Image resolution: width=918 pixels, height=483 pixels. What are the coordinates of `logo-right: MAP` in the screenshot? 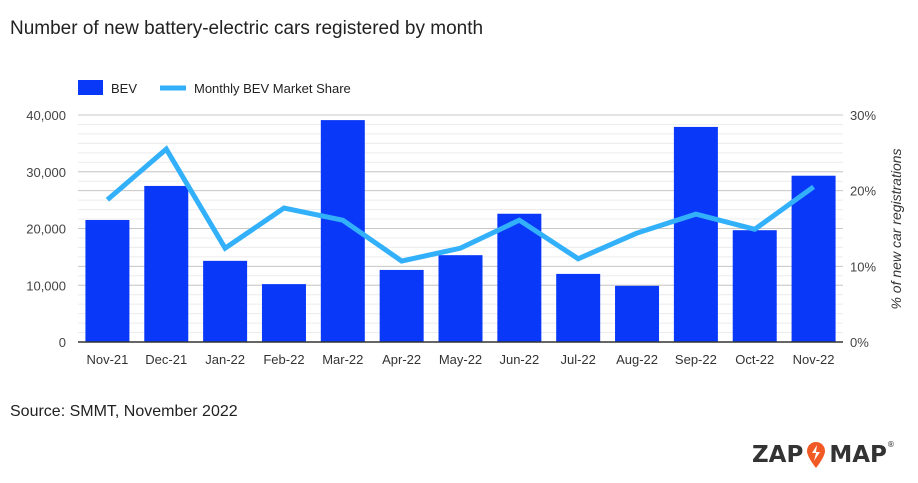 It's located at (858, 455).